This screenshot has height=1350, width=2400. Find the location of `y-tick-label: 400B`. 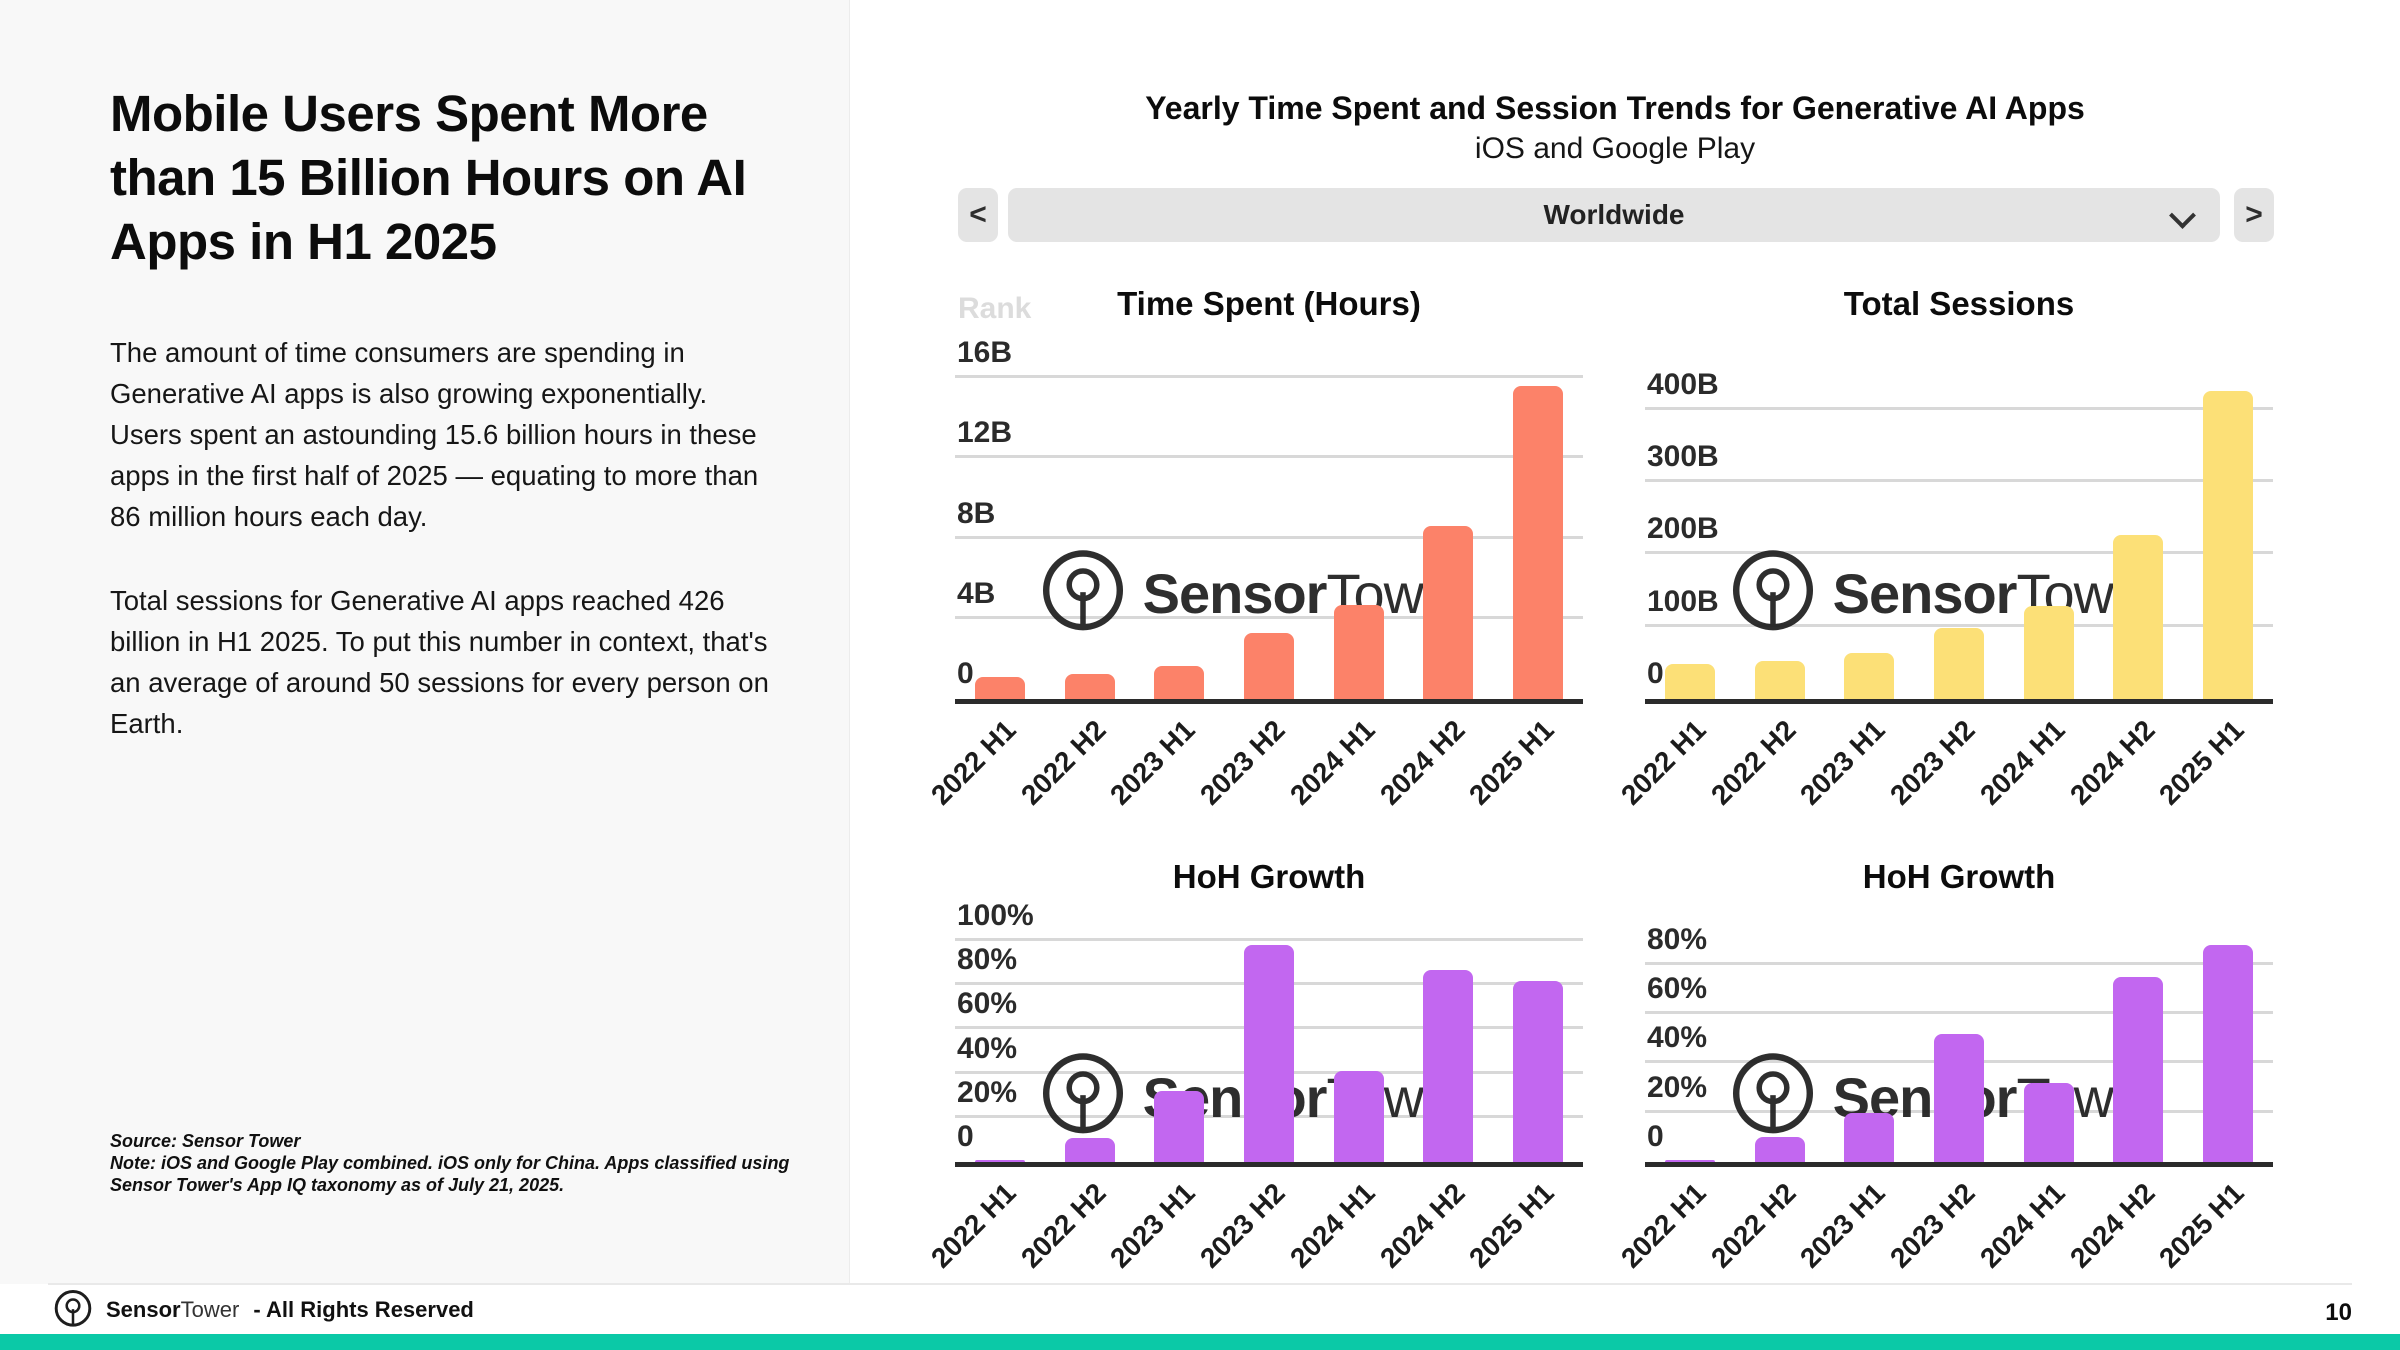

y-tick-label: 400B is located at coordinates (1683, 384).